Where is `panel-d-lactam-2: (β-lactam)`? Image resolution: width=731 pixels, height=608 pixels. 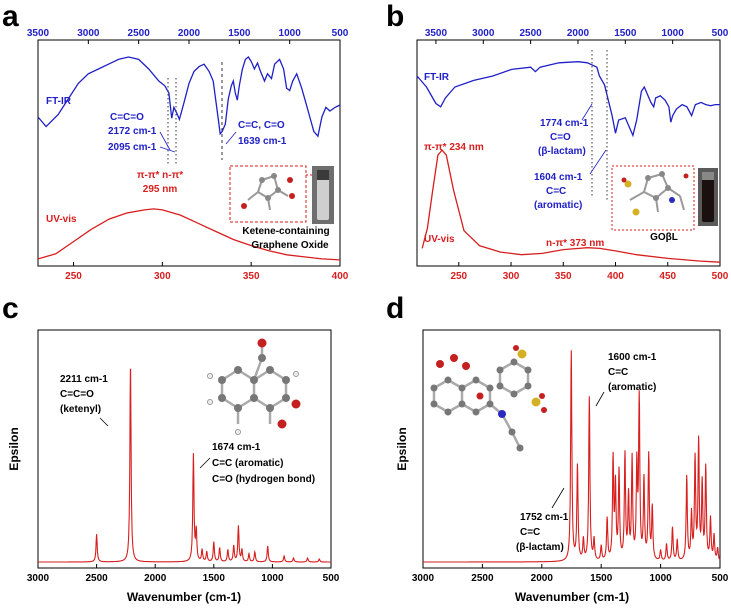
panel-d-lactam-2: (β-lactam) is located at coordinates (540, 547).